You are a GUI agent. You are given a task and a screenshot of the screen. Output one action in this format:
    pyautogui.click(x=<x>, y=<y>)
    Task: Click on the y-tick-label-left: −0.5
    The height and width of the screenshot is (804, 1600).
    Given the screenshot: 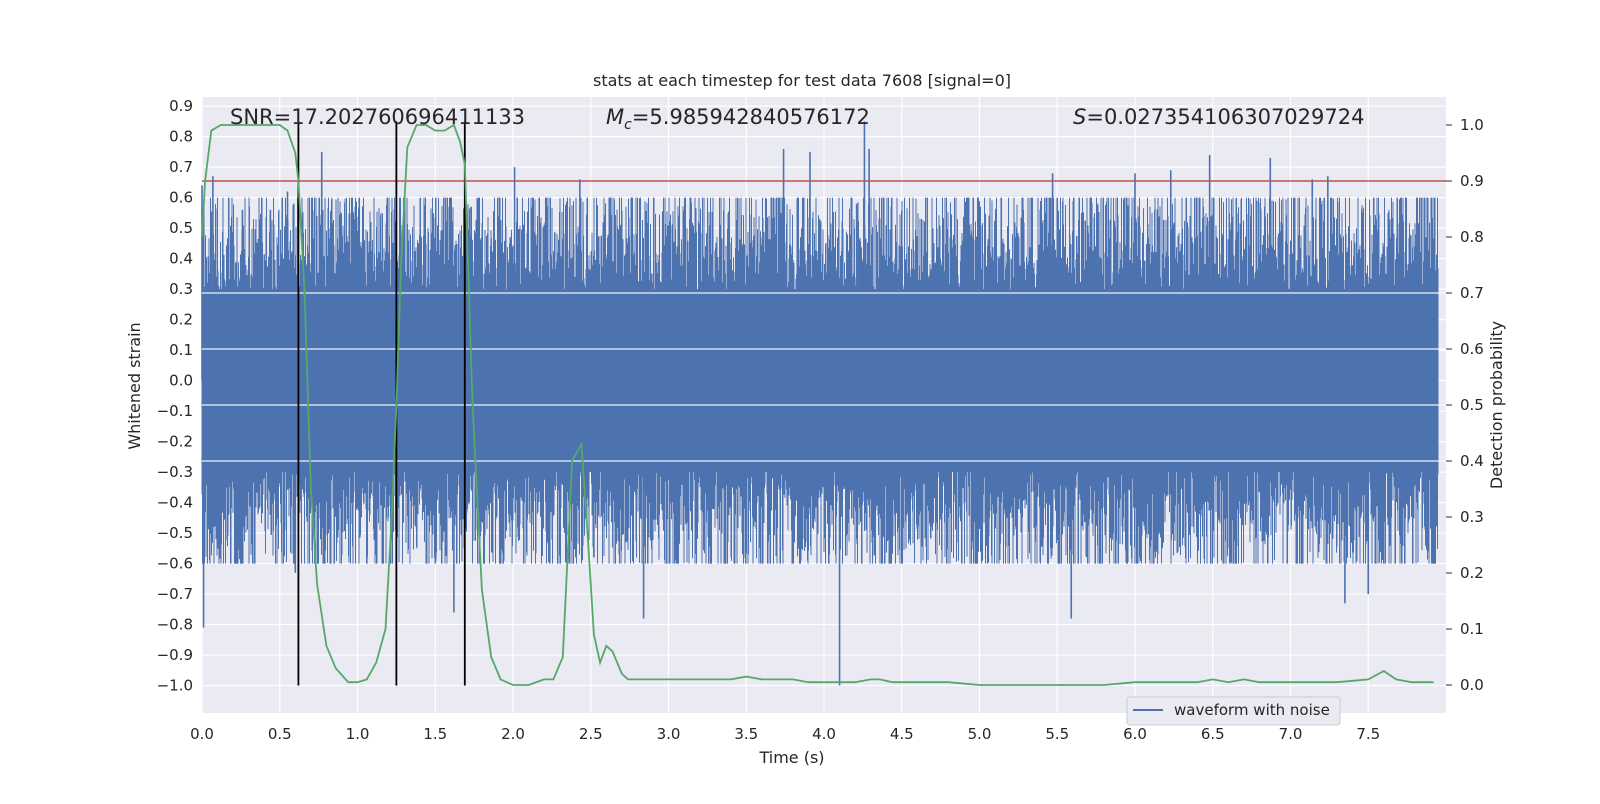 What is the action you would take?
    pyautogui.click(x=175, y=533)
    